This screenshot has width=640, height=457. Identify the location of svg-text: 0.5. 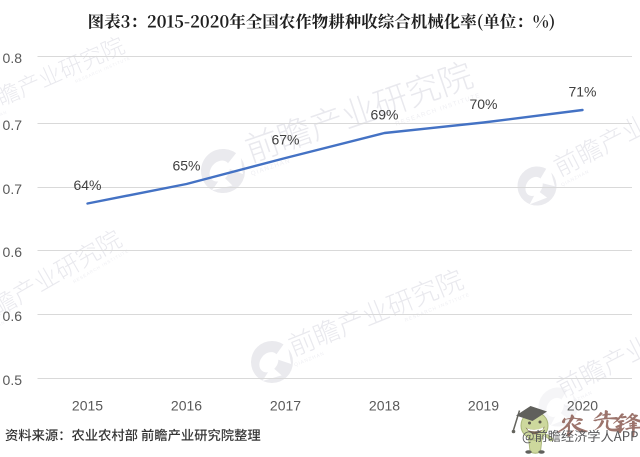
(13, 380).